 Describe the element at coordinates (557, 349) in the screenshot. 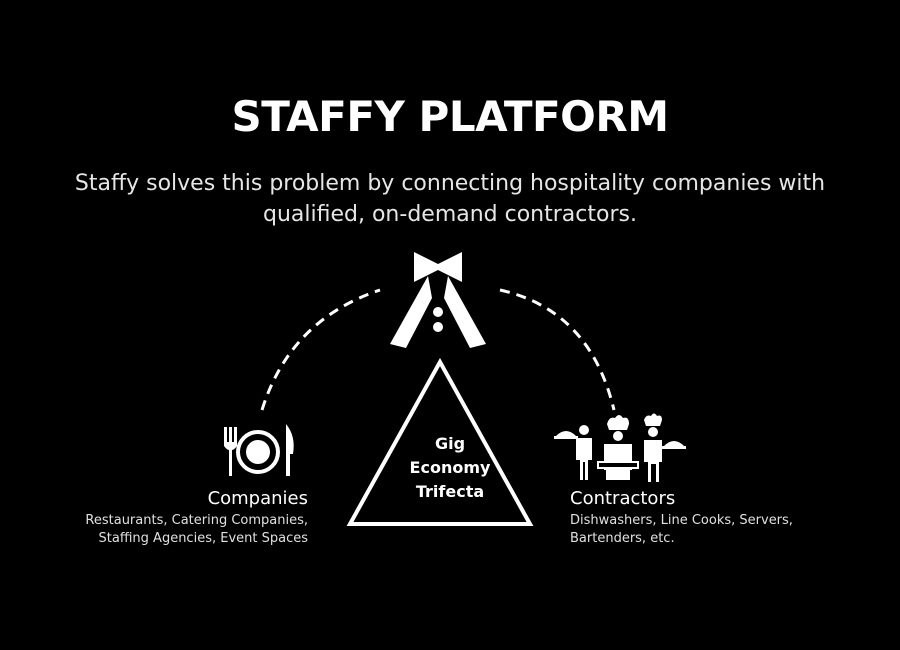

I see `connector-arc-right` at that location.